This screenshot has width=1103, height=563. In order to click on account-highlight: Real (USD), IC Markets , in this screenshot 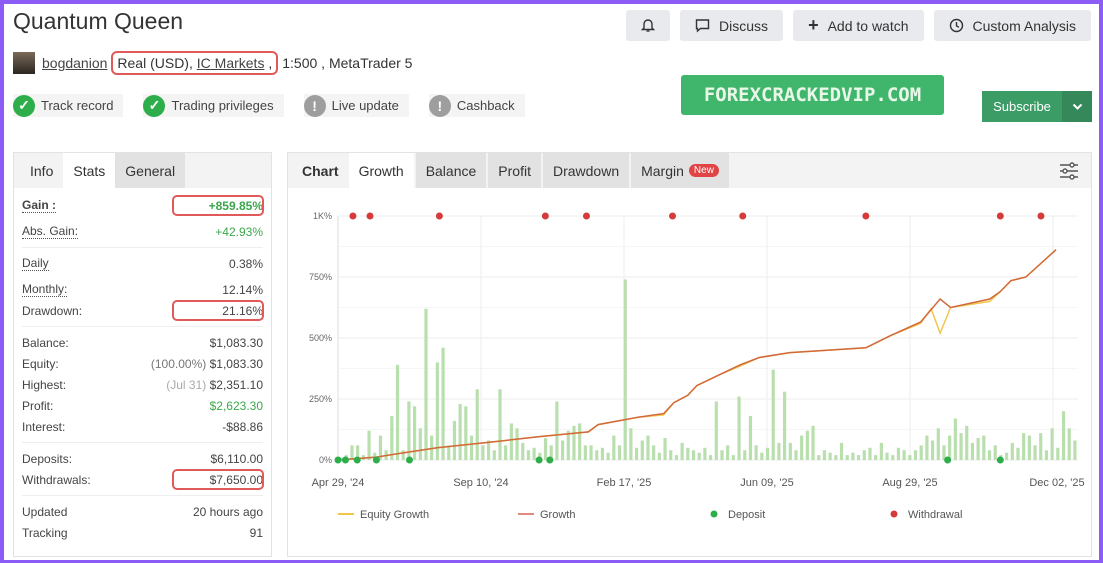, I will do `click(195, 63)`.